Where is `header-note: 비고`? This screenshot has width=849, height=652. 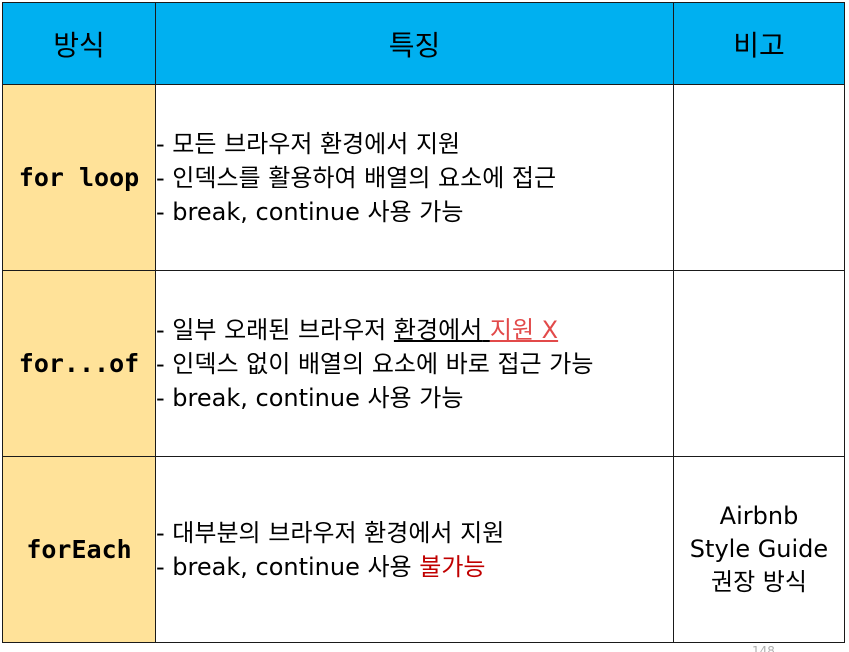 header-note: 비고 is located at coordinates (759, 43).